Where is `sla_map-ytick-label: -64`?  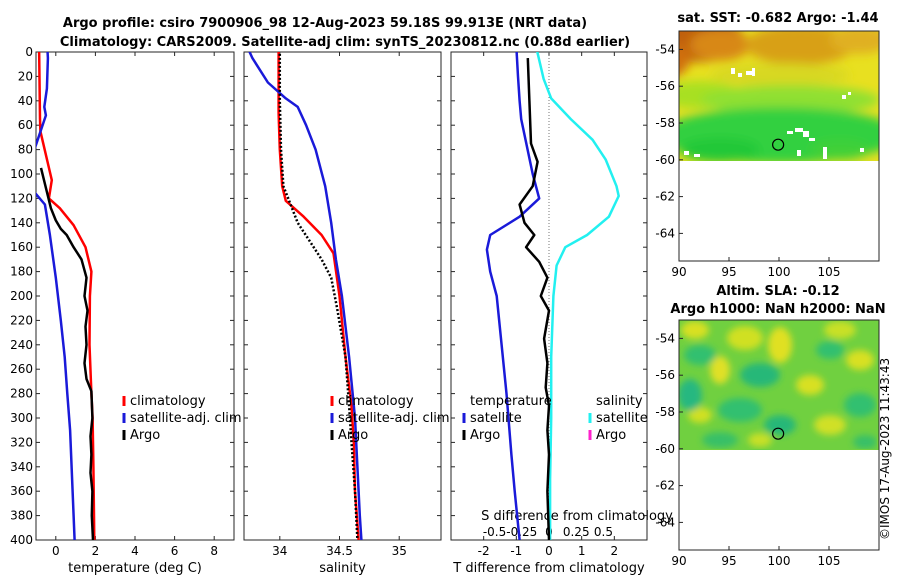
sla_map-ytick-label: -64 is located at coordinates (665, 522).